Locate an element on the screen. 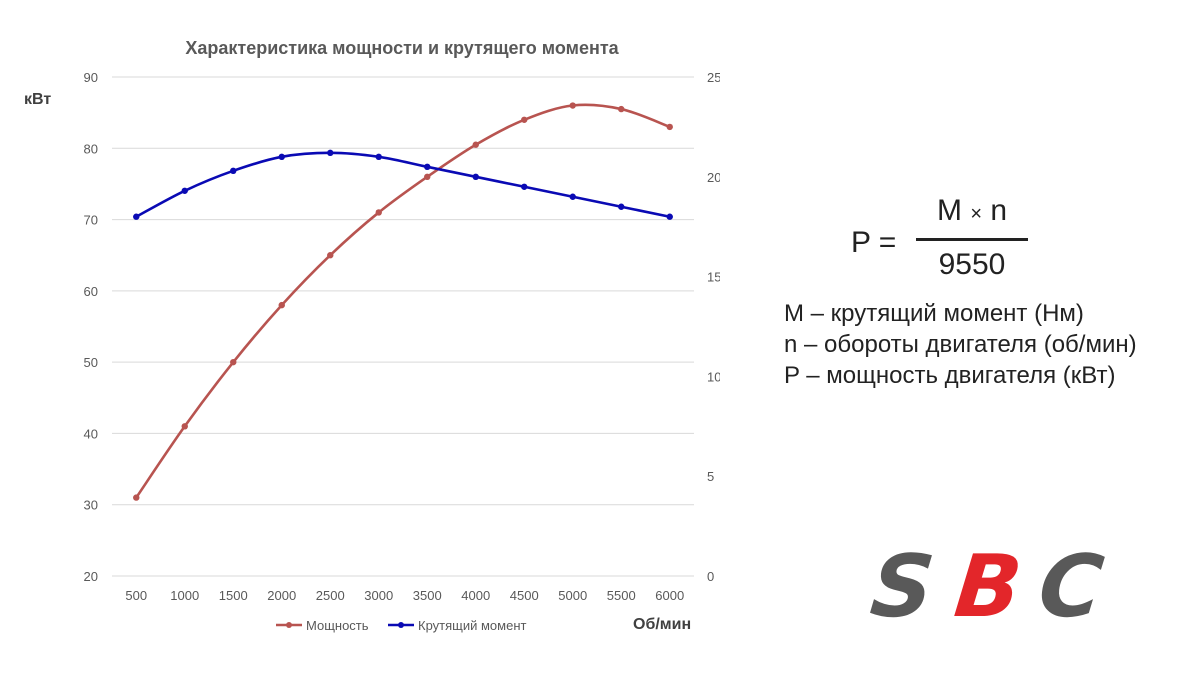  y-right-tick: 25 is located at coordinates (713, 77).